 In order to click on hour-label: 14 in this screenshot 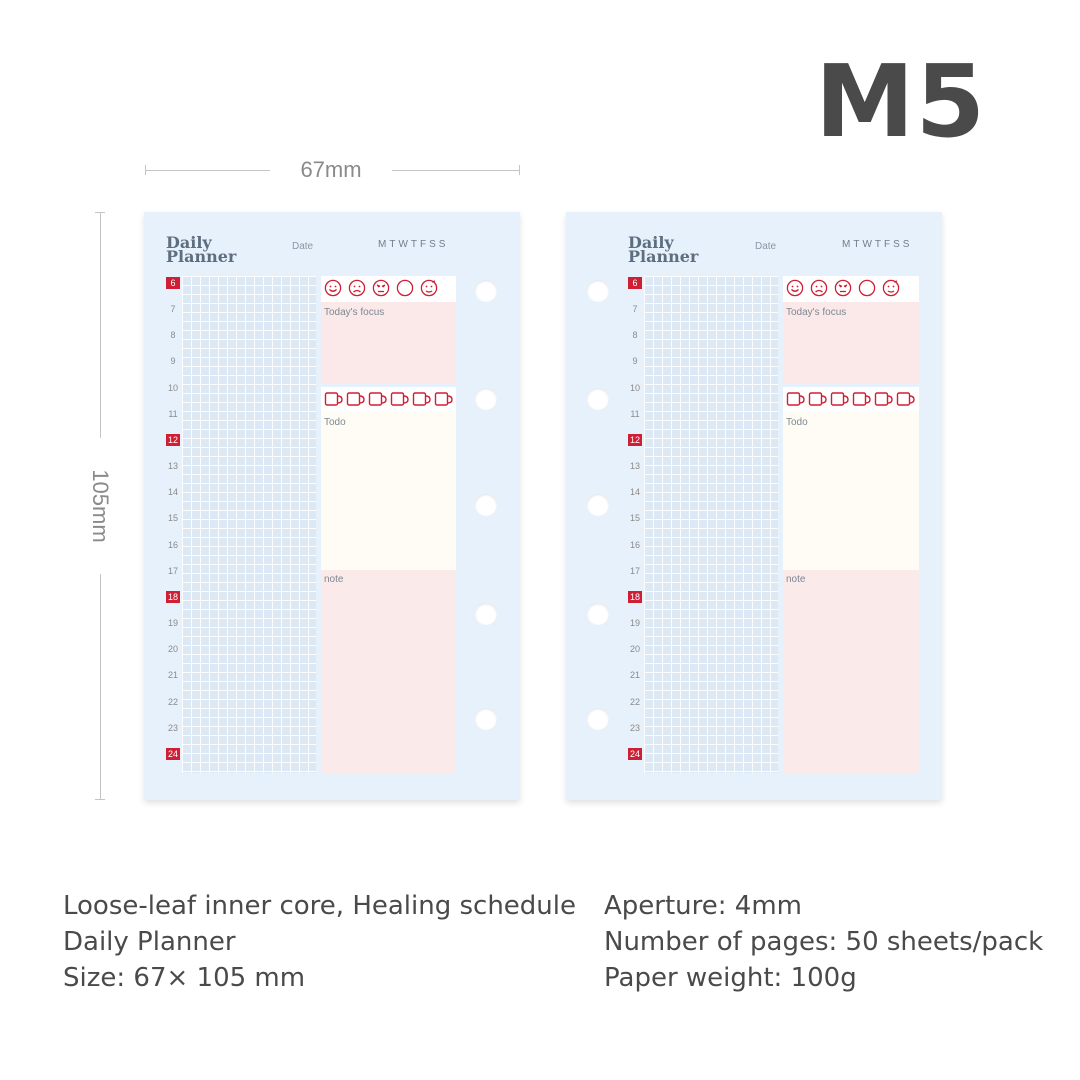, I will do `click(172, 492)`.